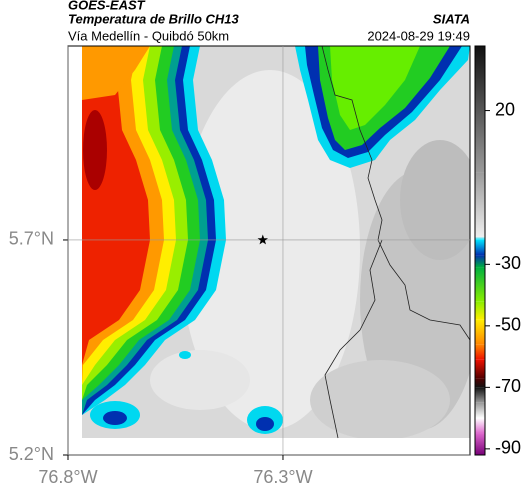  I want to click on colorbar-tick-label: -30, so click(508, 263).